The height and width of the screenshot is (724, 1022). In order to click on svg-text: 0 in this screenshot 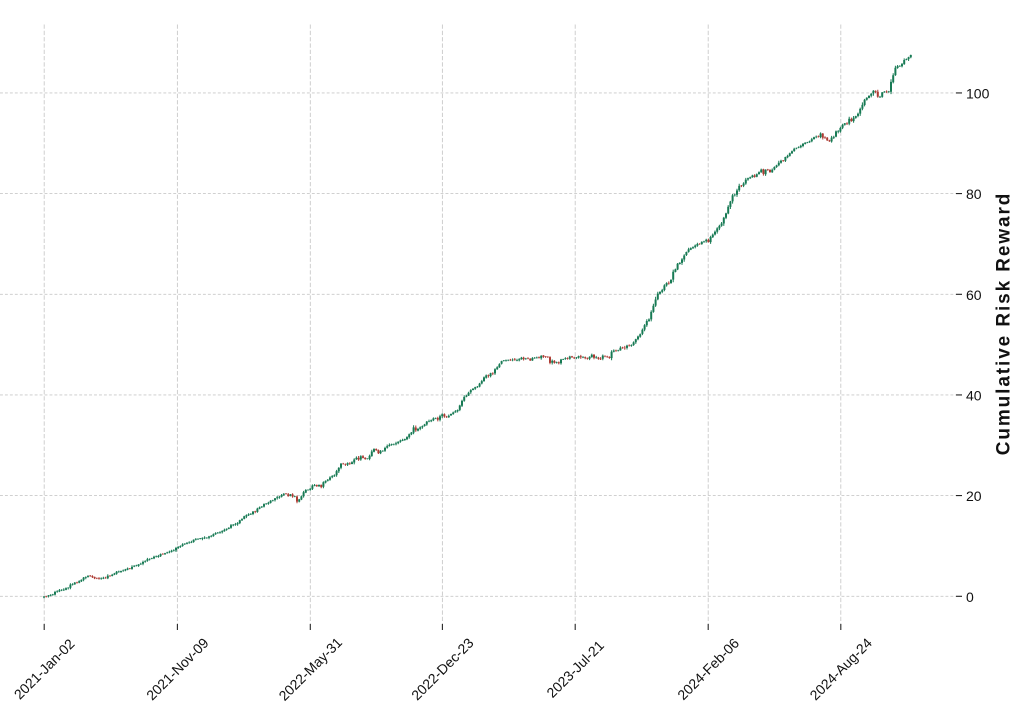, I will do `click(970, 597)`.